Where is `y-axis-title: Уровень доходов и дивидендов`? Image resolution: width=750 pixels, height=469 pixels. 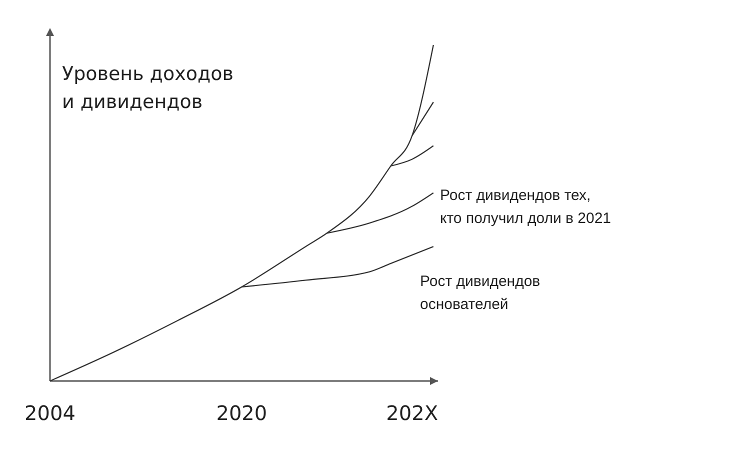
y-axis-title: Уровень доходов и дивидендов is located at coordinates (148, 88).